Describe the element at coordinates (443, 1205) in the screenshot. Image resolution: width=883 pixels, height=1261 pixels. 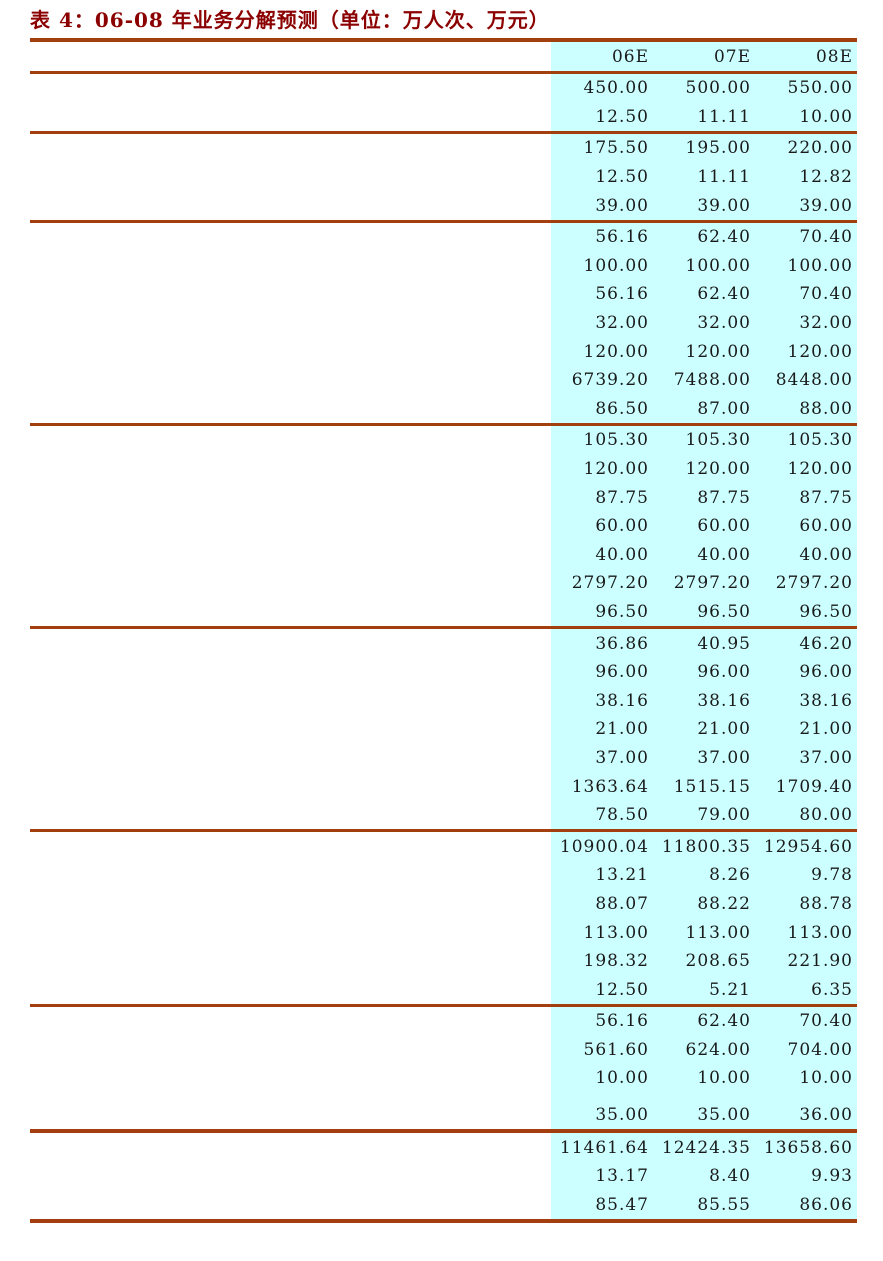
I see `table-row: 85.47 85.55 86.06` at that location.